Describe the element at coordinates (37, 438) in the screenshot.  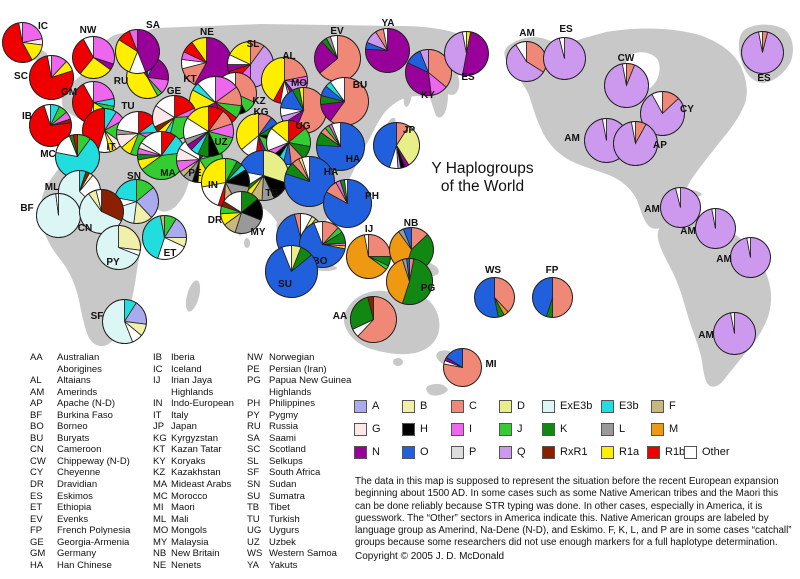
I see `abbreviation-code: BU` at that location.